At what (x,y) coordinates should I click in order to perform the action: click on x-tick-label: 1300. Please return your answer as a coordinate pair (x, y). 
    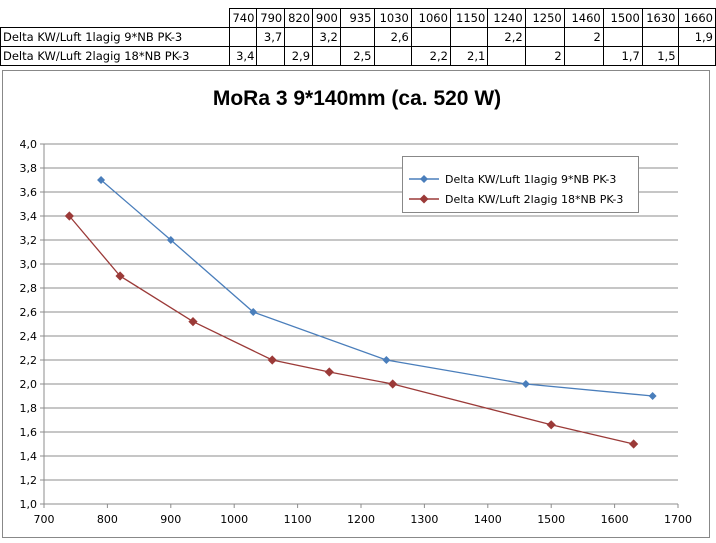
    Looking at the image, I should click on (424, 519).